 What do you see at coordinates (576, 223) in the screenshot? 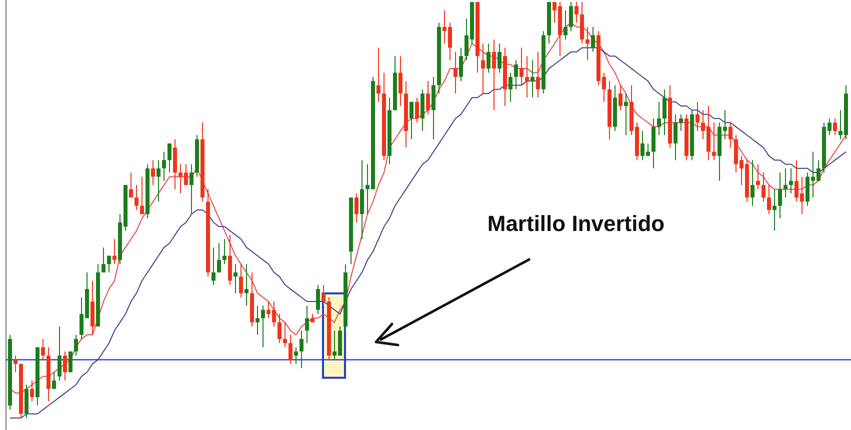
I see `annotation: Martillo Invertido` at bounding box center [576, 223].